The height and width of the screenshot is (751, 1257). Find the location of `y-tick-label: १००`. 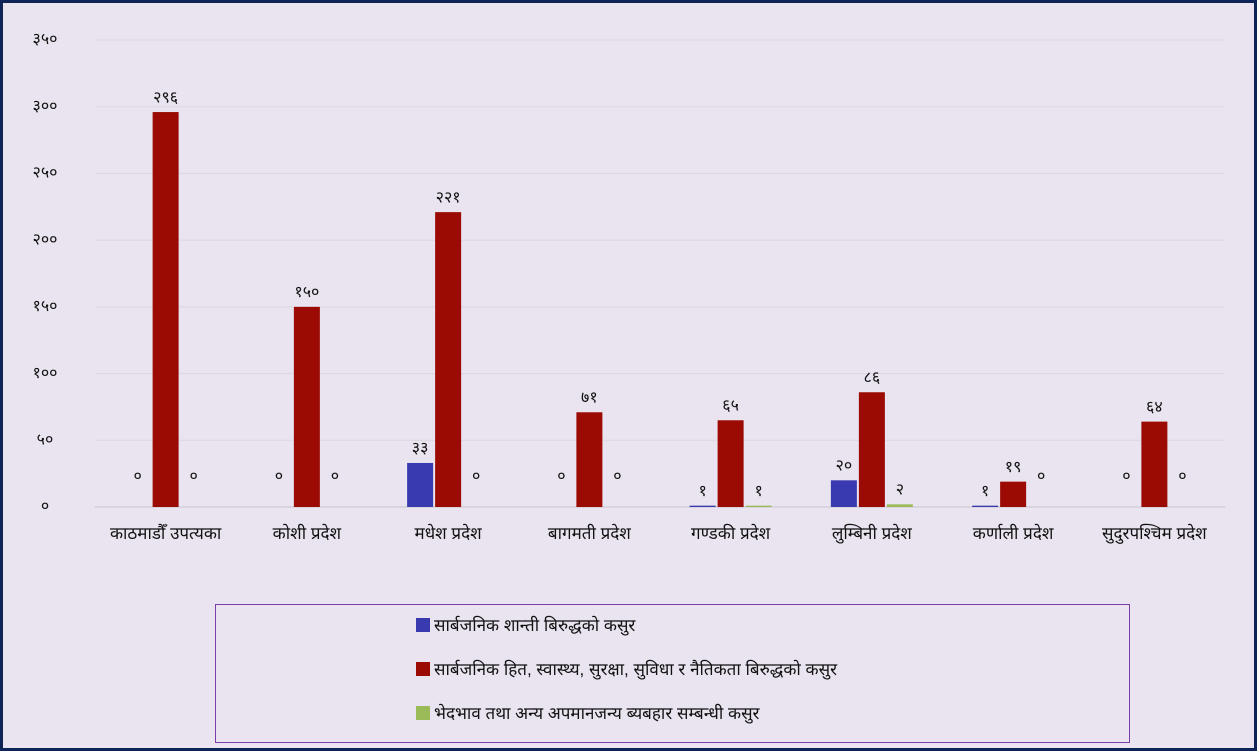

y-tick-label: १०० is located at coordinates (45, 373).